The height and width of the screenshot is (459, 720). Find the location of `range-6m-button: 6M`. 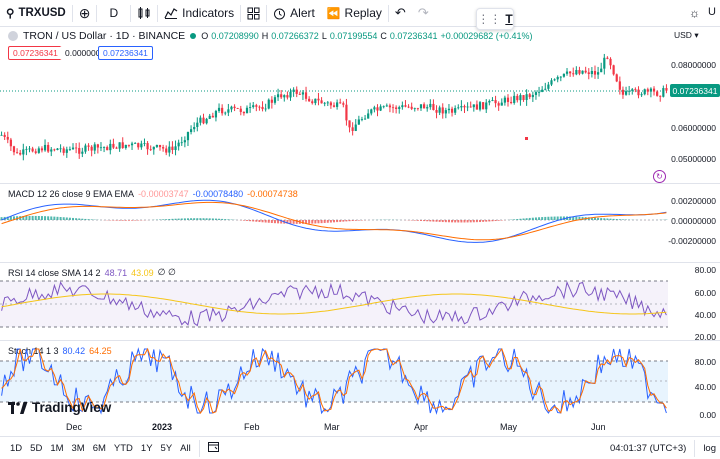

range-6m-button: 6M is located at coordinates (99, 448).